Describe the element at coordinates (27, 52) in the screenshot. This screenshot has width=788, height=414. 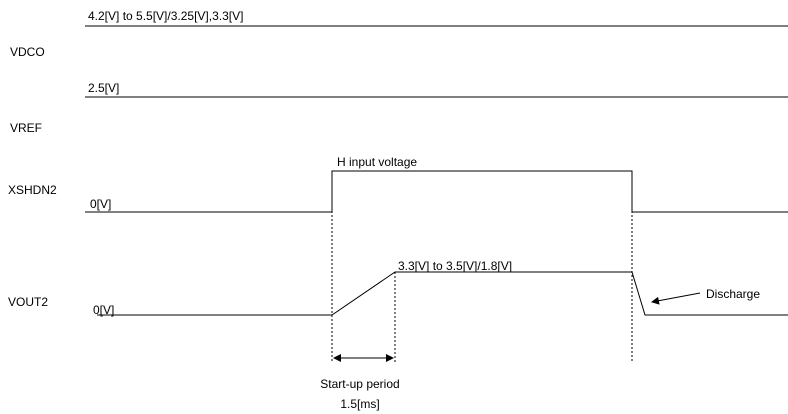
I see `vdco-label: VDCO` at that location.